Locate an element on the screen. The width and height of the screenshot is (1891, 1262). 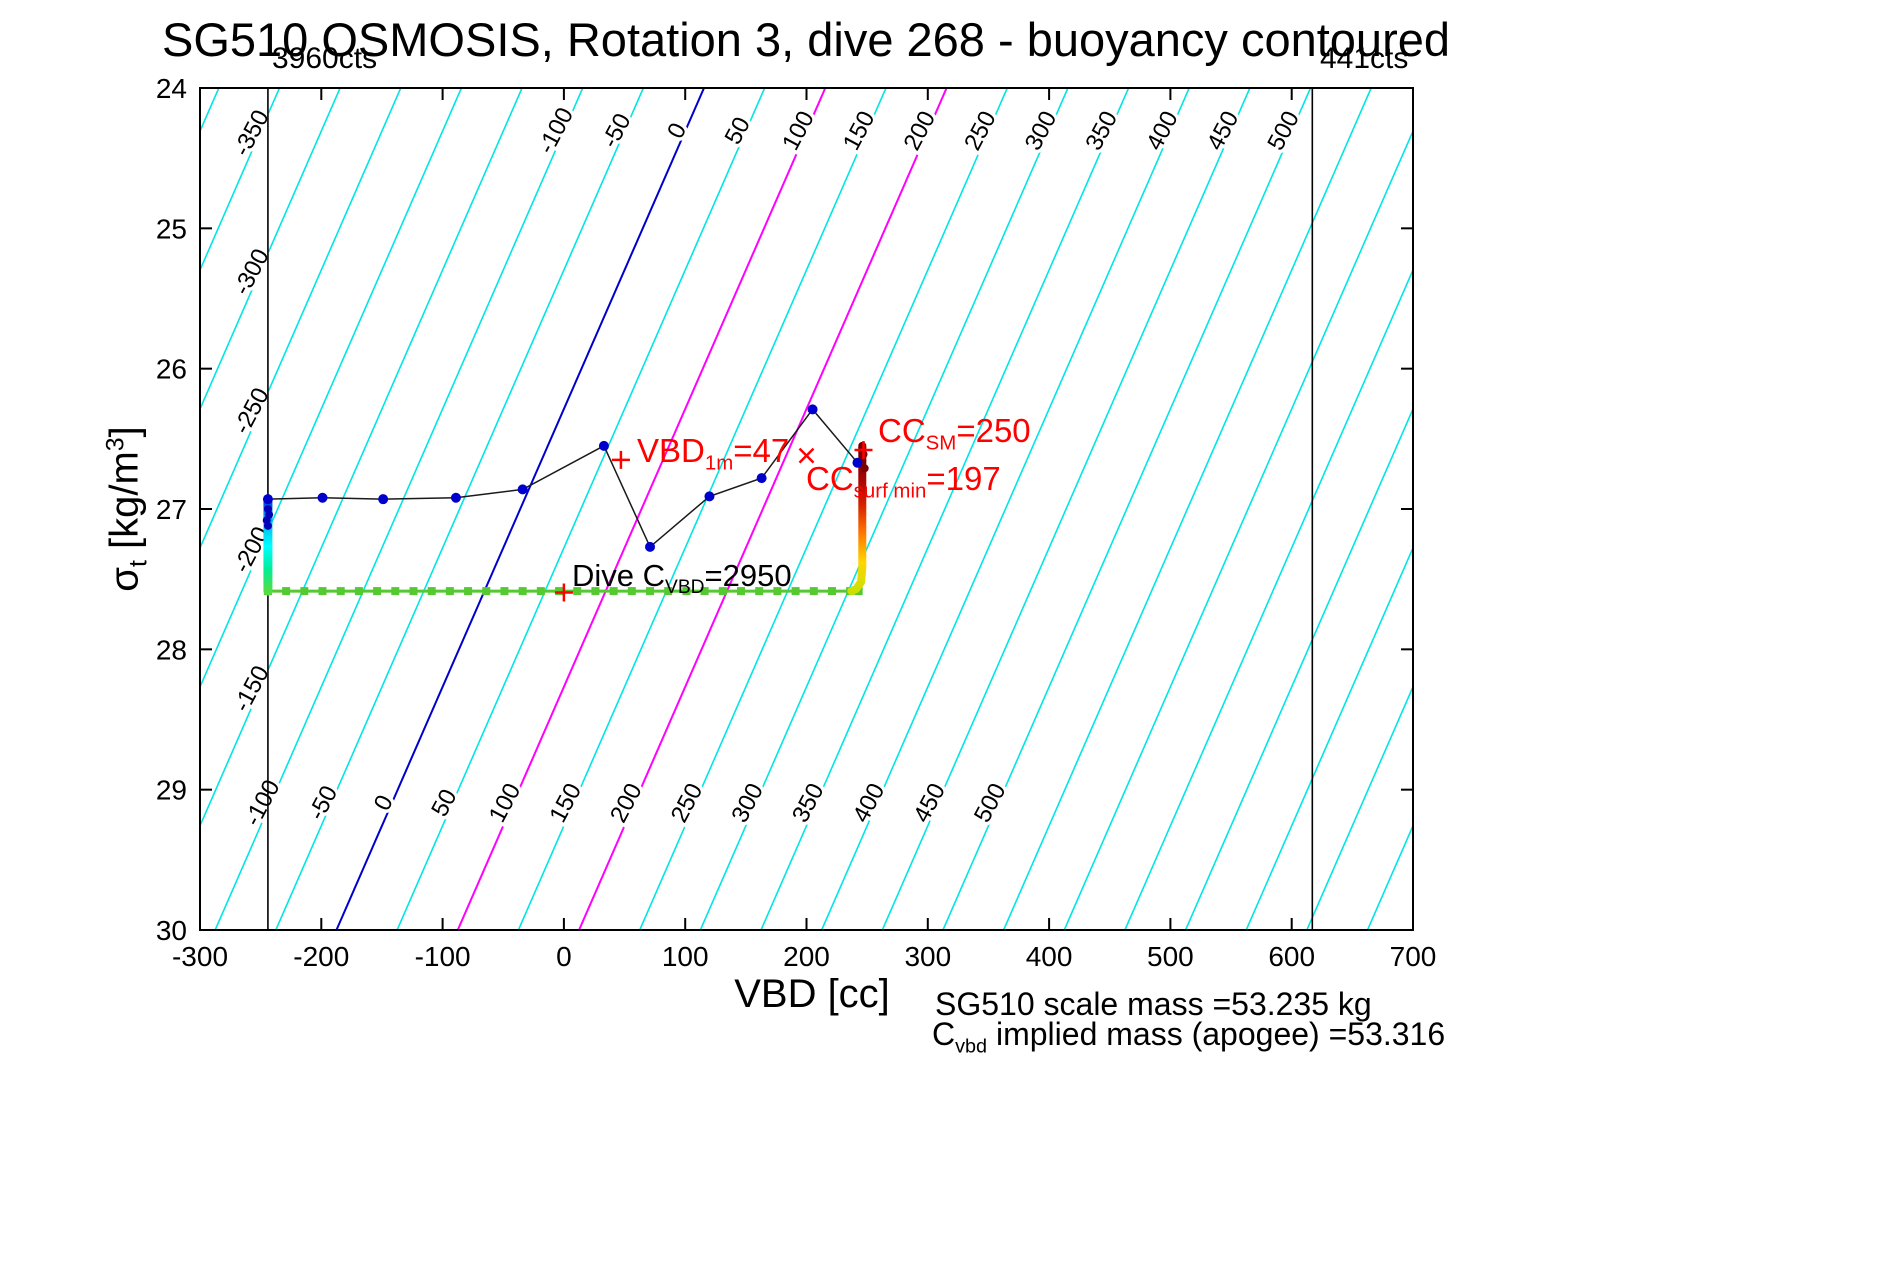
annotation-text: =2950 is located at coordinates (748, 575).